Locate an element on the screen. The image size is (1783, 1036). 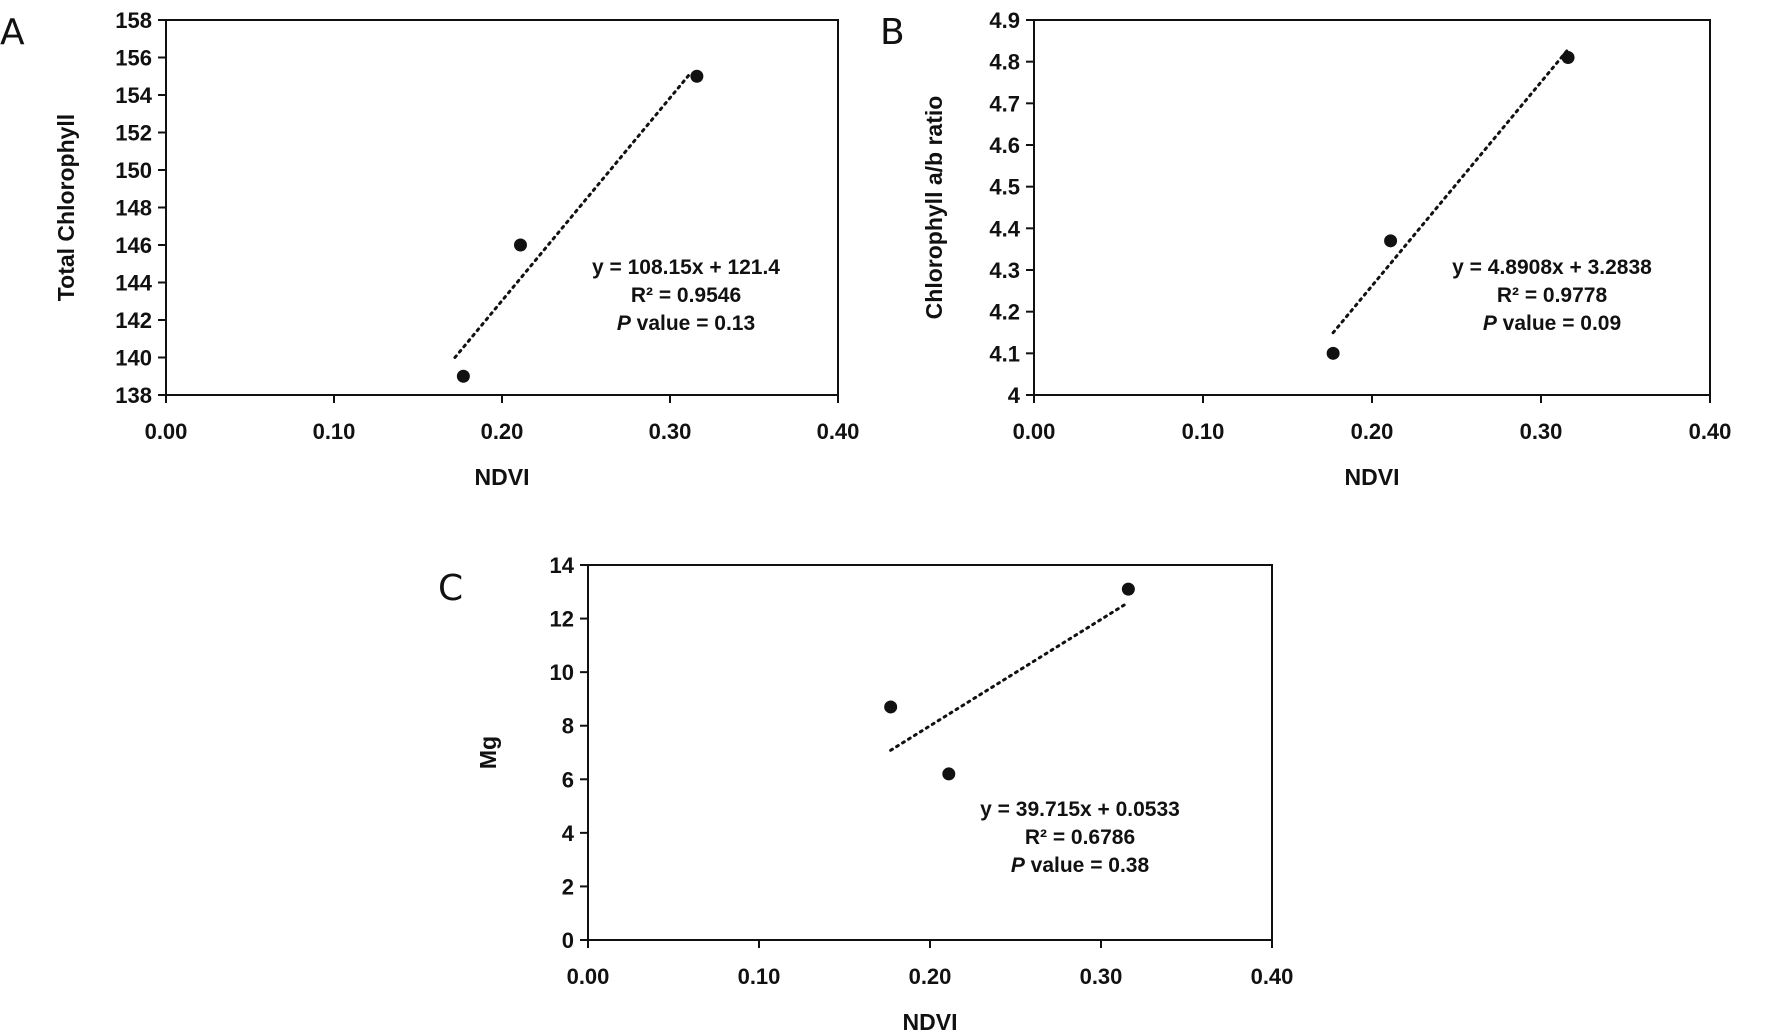
panel-b-y-tick-label: 4.4 is located at coordinates (1004, 228).